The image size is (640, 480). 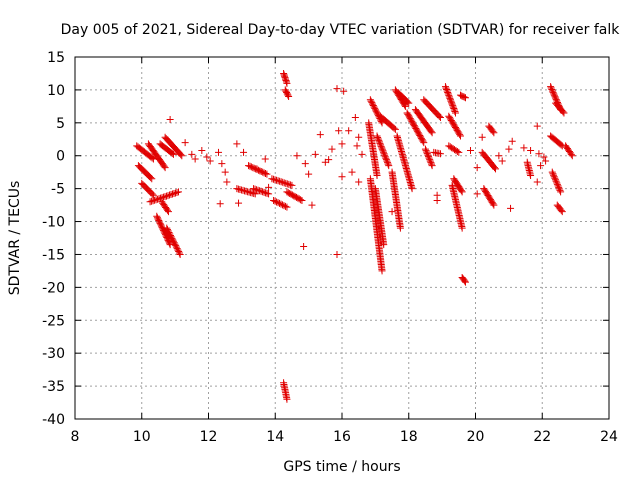 I want to click on y-axis-label: SDTVAR / TECUs, so click(x=15, y=238).